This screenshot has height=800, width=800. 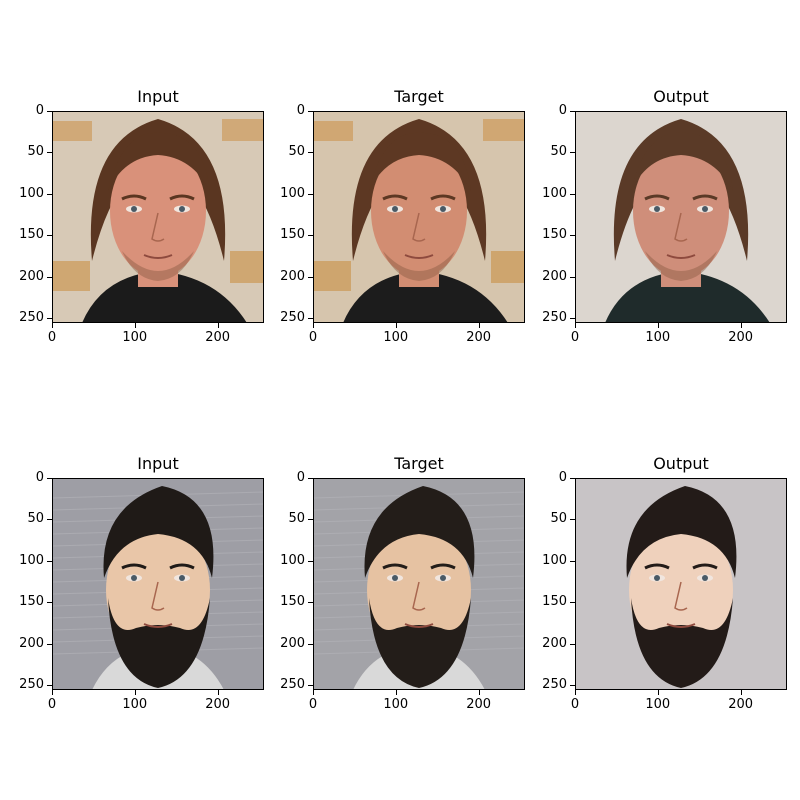 I want to click on panel-input-row-2: Input, so click(x=158, y=572).